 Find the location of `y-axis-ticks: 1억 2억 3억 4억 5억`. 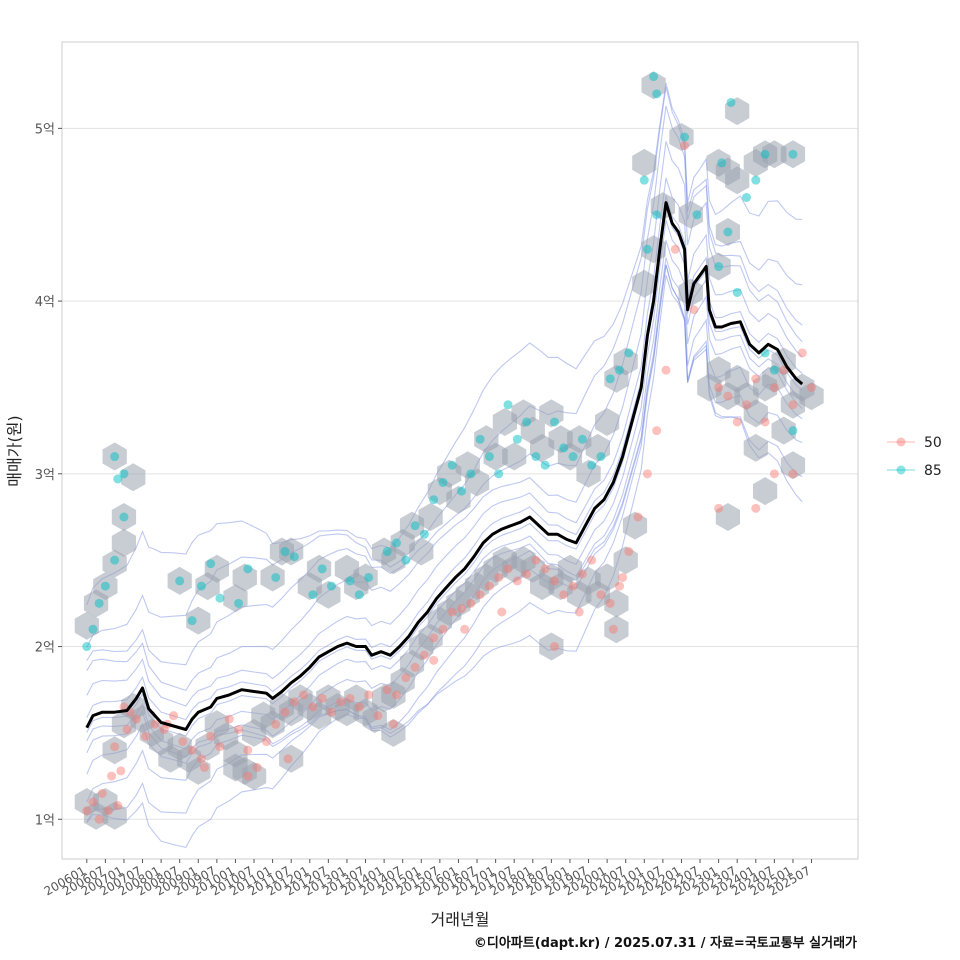

y-axis-ticks: 1억 2억 3억 4억 5억 is located at coordinates (48, 475).